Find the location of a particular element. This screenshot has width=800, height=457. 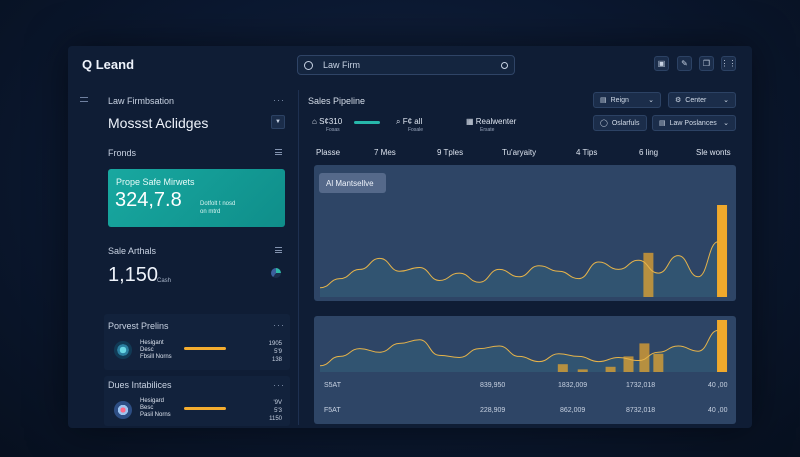

panel-title: Porvest Prelins is located at coordinates (138, 326).